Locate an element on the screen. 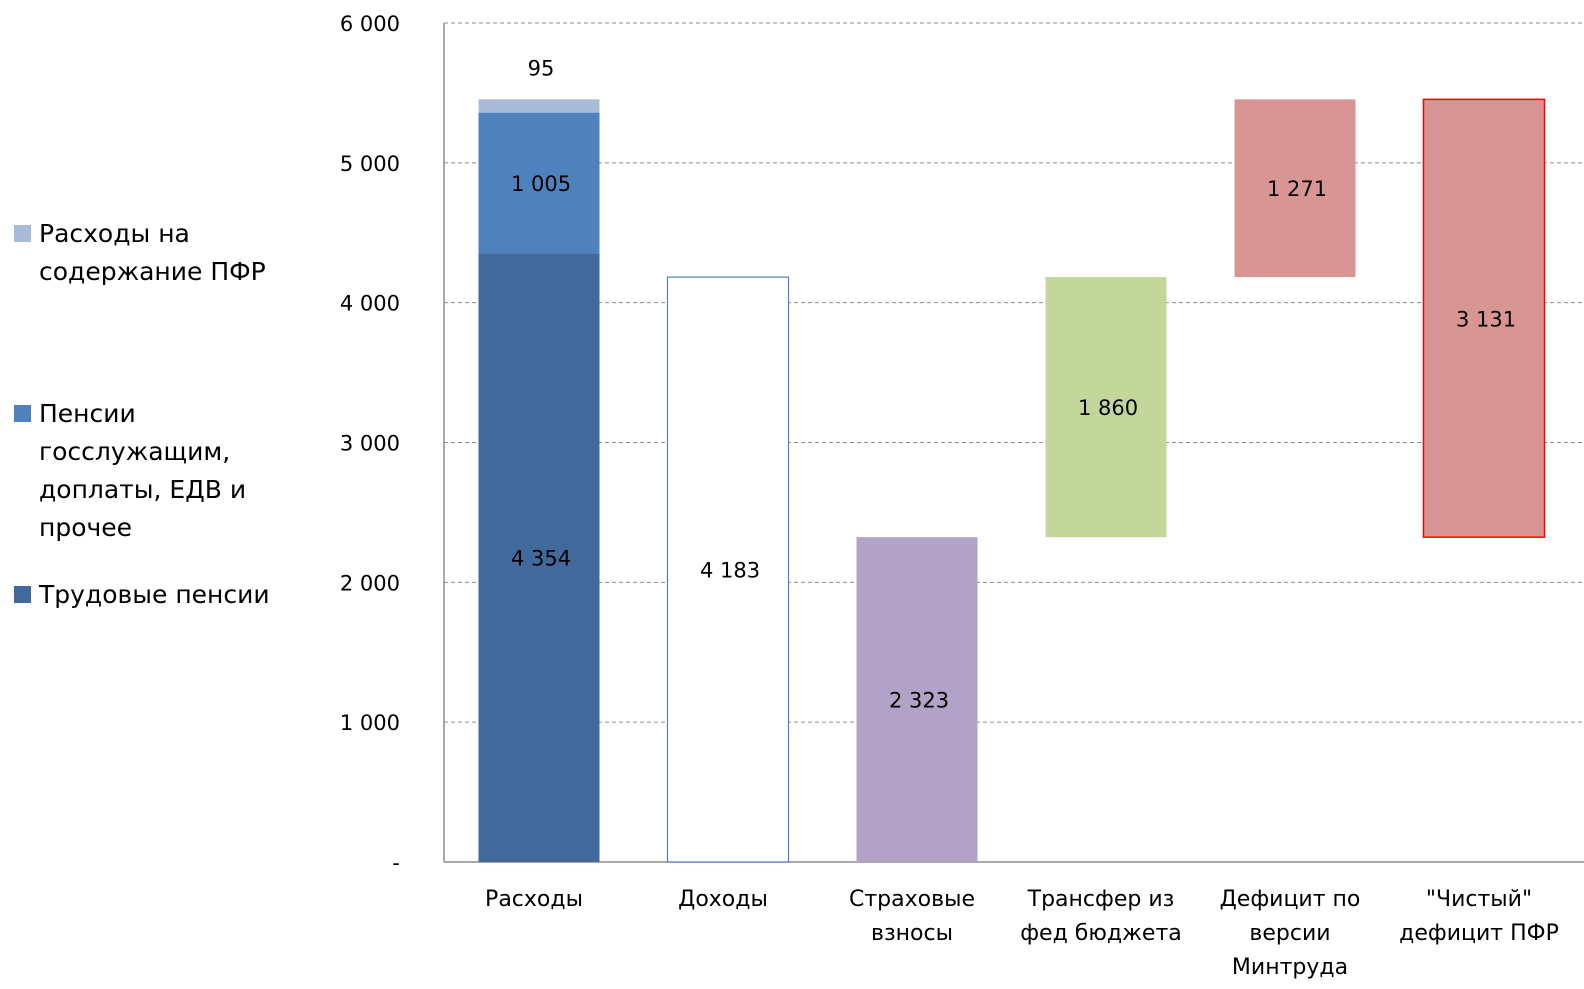  data-label: 4 354 is located at coordinates (541, 559).